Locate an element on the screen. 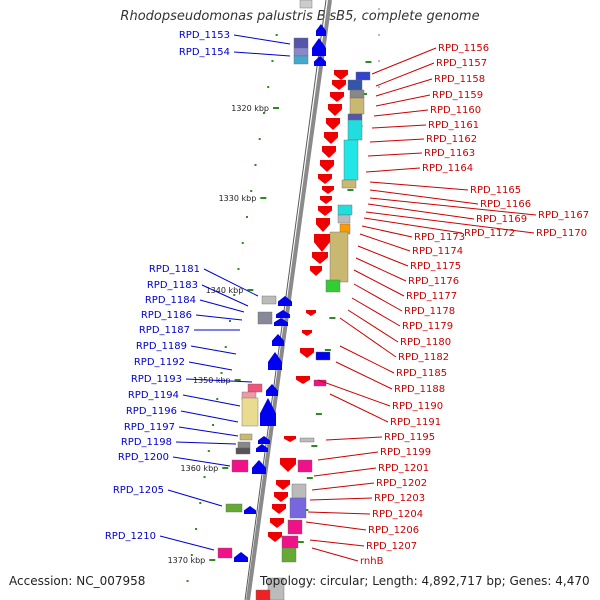  gene-label-right: RPD_1176 is located at coordinates (433, 281).